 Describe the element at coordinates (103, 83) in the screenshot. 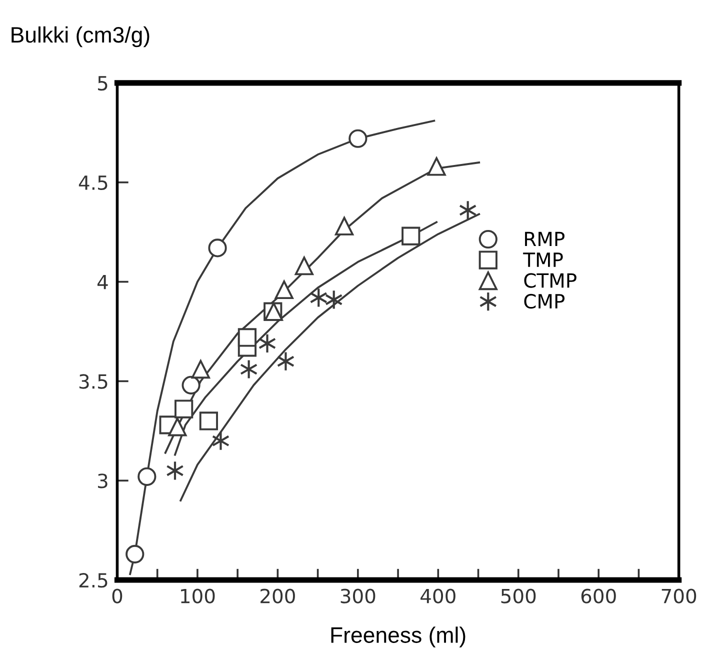

I see `y-tick-label: 5` at that location.